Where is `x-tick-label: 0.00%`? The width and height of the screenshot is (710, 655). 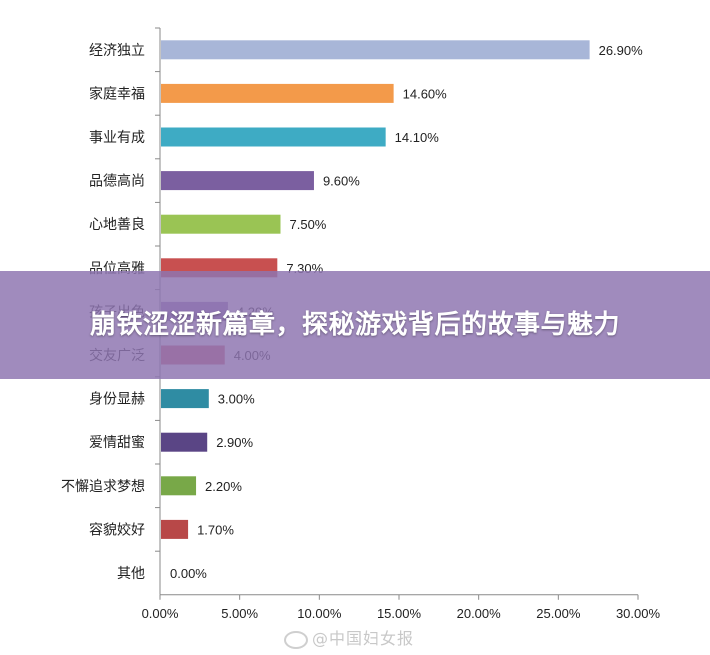 x-tick-label: 0.00% is located at coordinates (160, 613).